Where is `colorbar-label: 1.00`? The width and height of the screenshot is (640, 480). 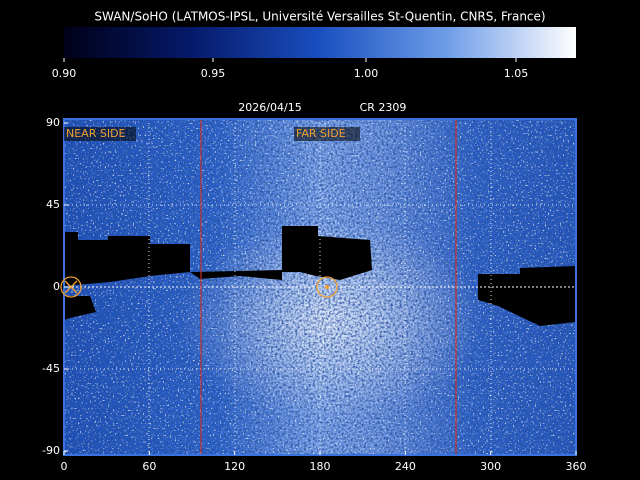
colorbar-label: 1.00 is located at coordinates (366, 73).